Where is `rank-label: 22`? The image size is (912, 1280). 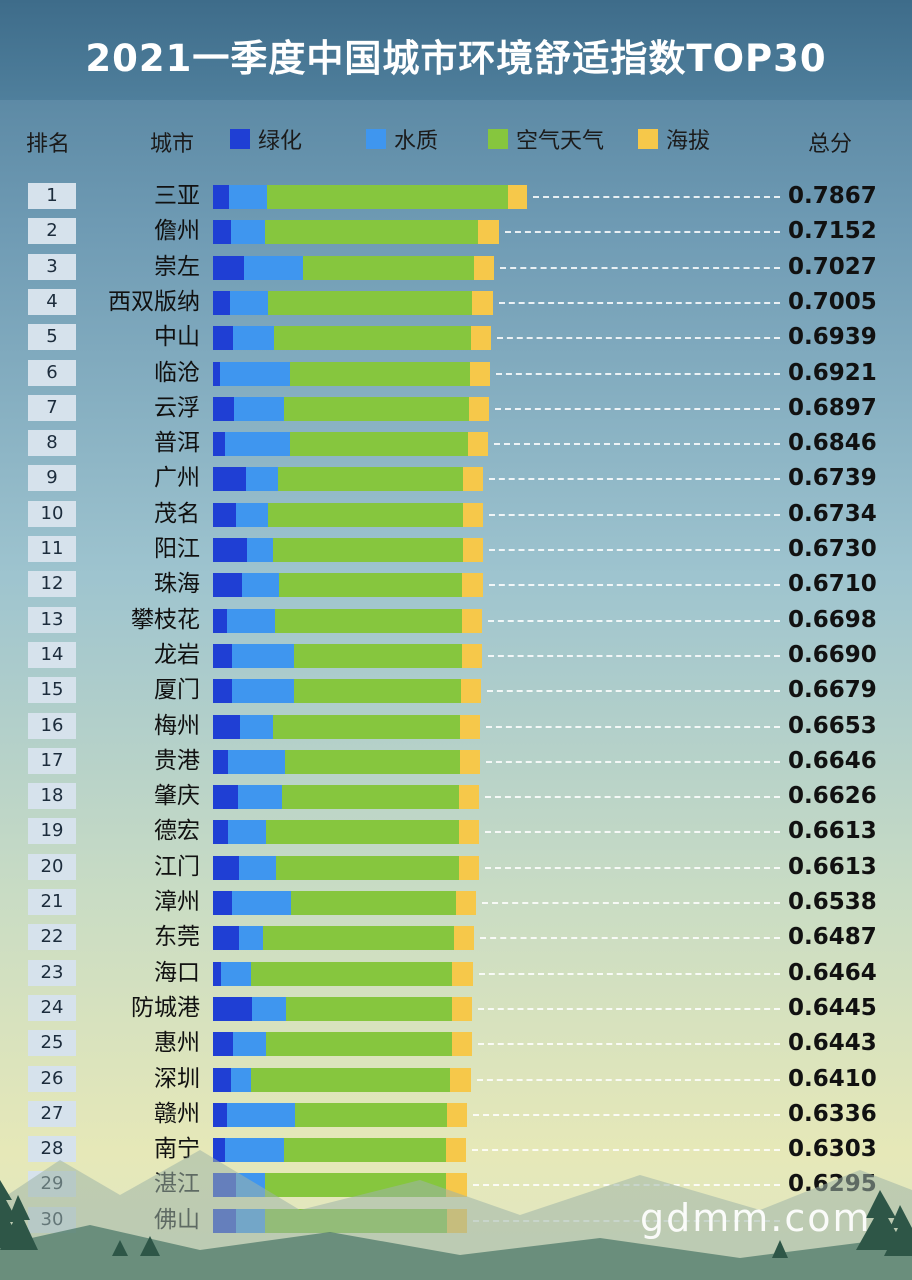 rank-label: 22 is located at coordinates (52, 937).